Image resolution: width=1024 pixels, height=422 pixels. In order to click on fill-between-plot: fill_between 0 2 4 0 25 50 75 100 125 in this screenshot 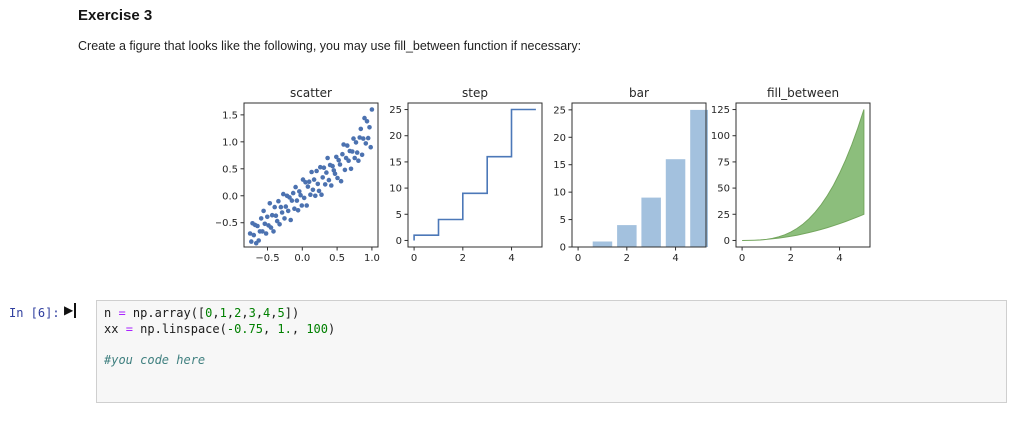, I will do `click(790, 184)`.